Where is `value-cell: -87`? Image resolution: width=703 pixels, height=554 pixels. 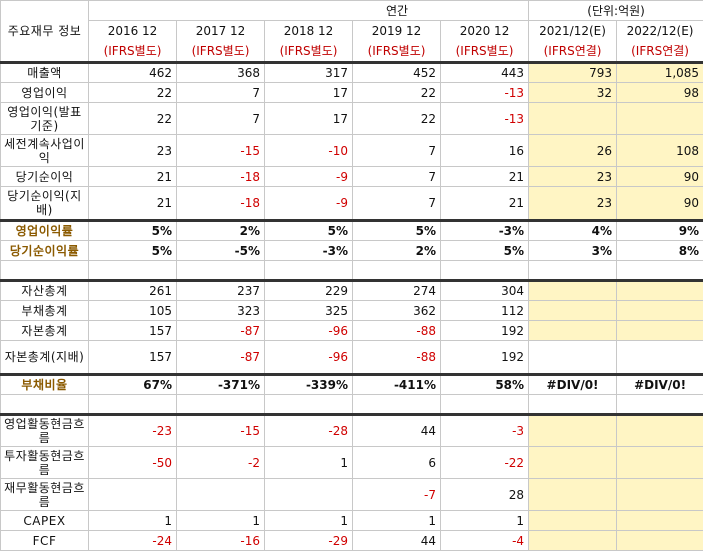 value-cell: -87 is located at coordinates (220, 358).